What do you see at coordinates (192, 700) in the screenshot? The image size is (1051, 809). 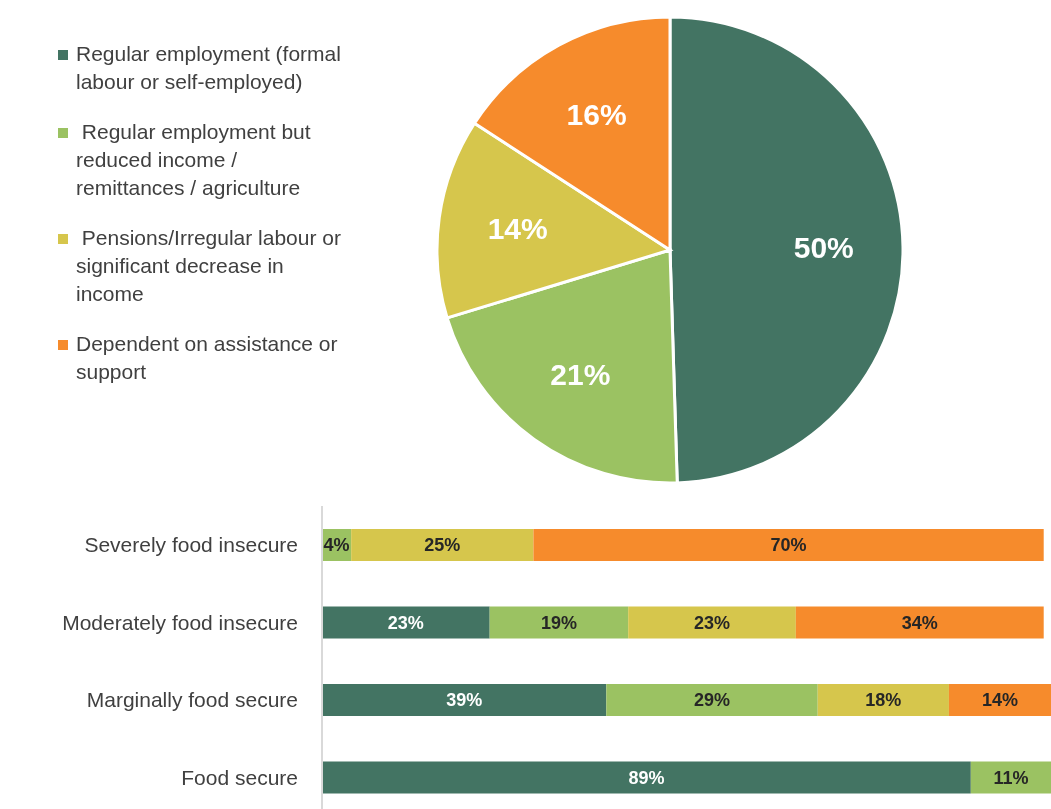 I see `y-tick-label: Marginally food secure` at bounding box center [192, 700].